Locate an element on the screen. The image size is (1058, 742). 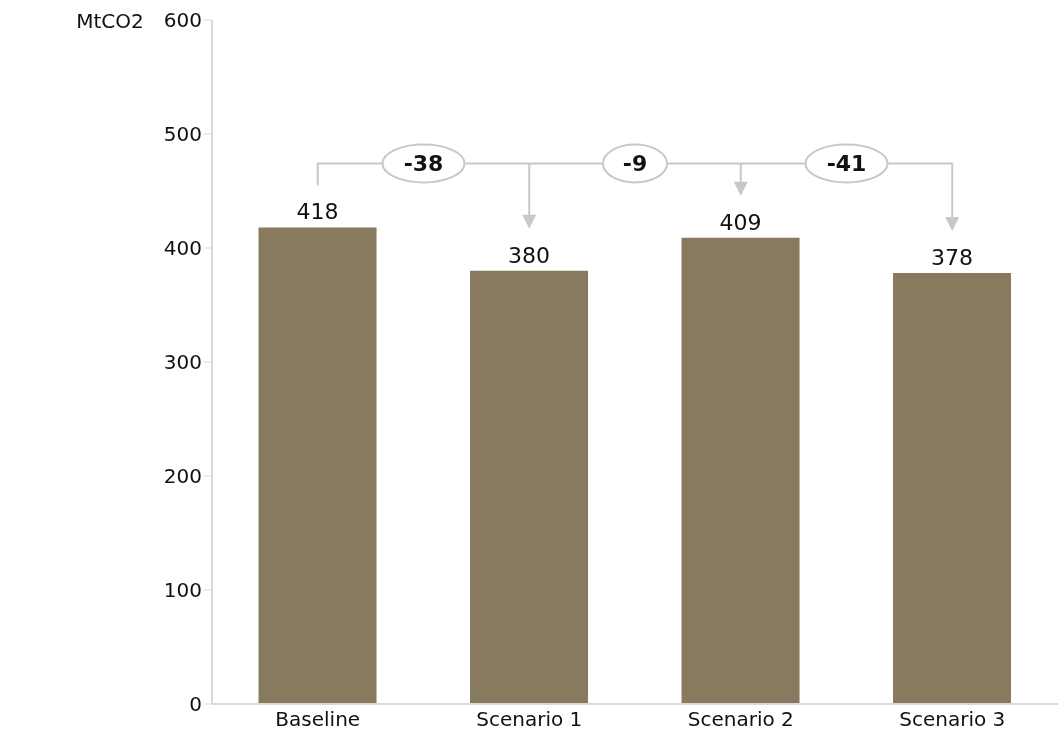
x-tick-label: Baseline is located at coordinates (318, 719).